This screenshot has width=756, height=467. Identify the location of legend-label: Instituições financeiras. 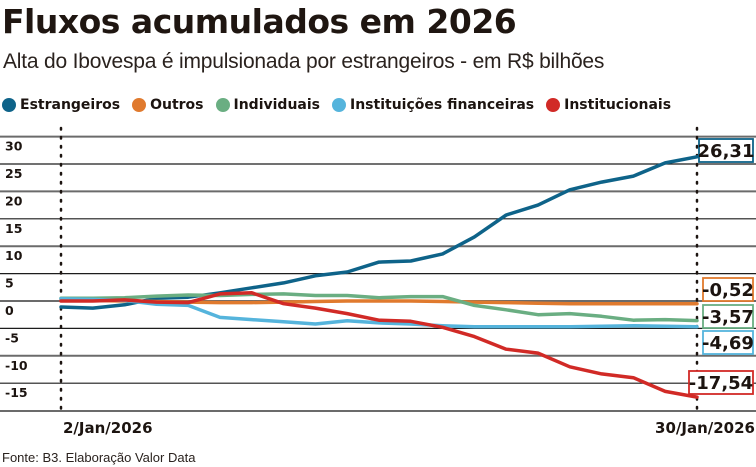
(442, 105).